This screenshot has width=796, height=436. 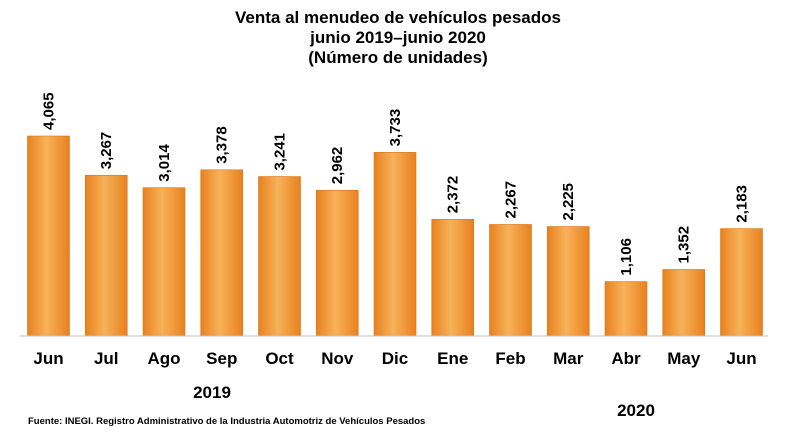 What do you see at coordinates (395, 128) in the screenshot?
I see `data-label-6: 3,733` at bounding box center [395, 128].